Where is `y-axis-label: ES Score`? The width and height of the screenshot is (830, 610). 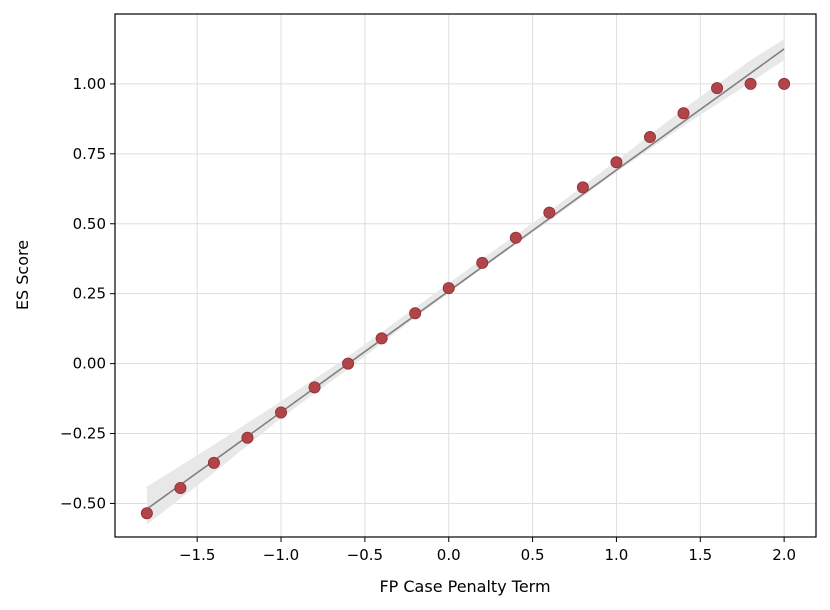 y-axis-label: ES Score is located at coordinates (22, 275).